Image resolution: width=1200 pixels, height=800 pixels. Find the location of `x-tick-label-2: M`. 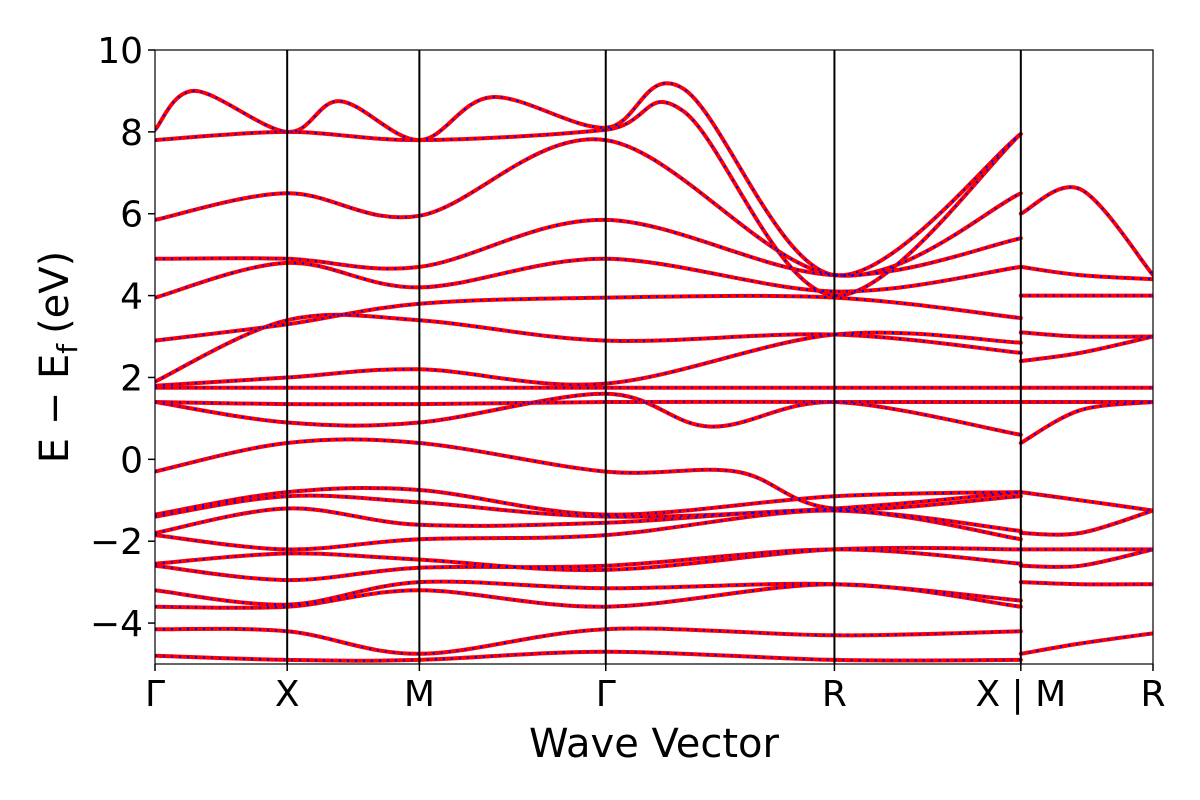

x-tick-label-2: M is located at coordinates (419, 694).